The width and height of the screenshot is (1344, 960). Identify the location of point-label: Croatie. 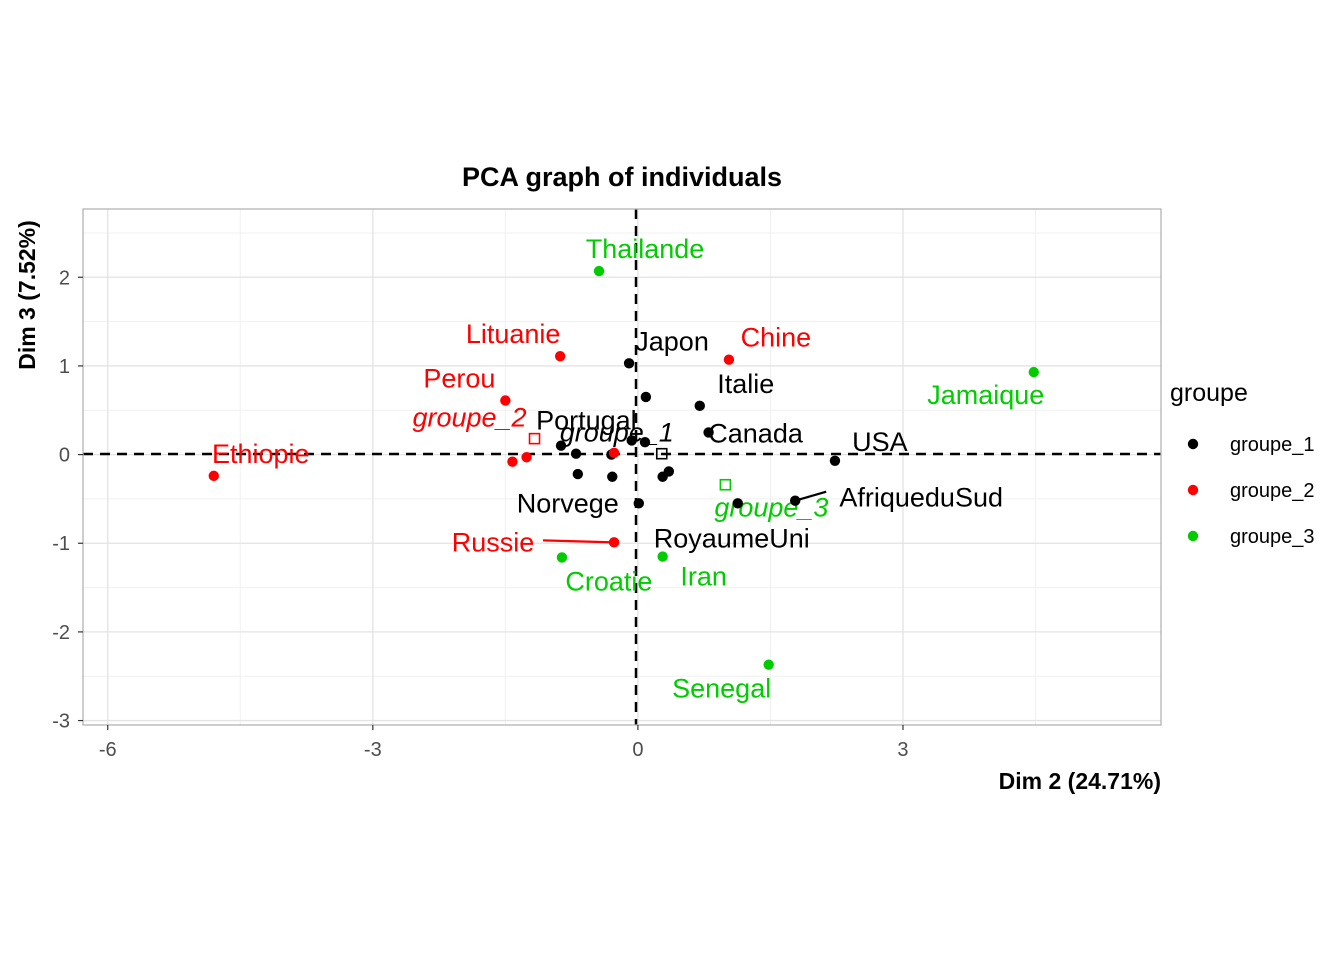
(608, 581).